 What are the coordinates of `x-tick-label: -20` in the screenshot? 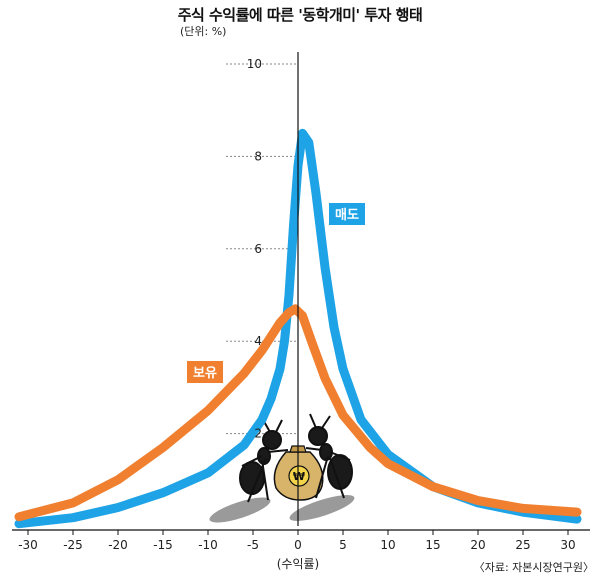 It's located at (118, 545).